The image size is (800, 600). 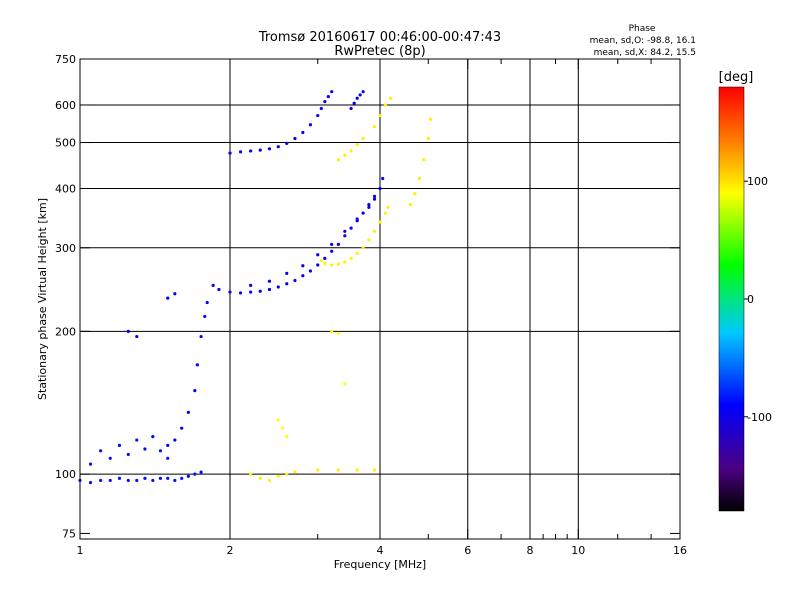 I want to click on phase-o-mode: mean, sd,O: -98.8, 16.1, so click(x=643, y=41).